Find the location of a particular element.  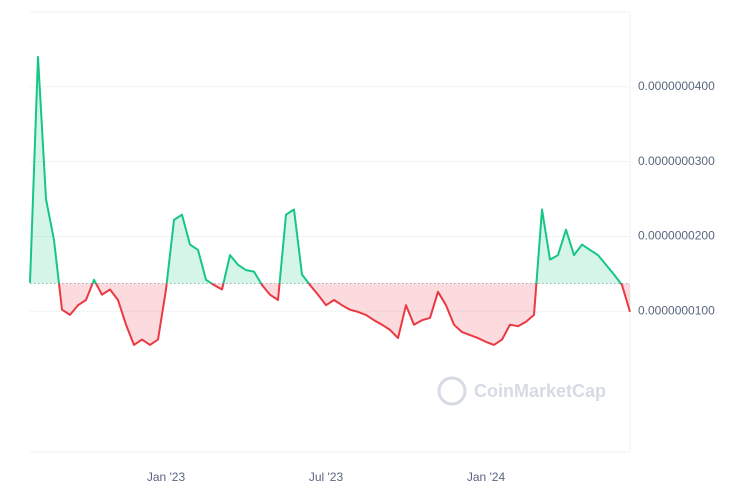

watermark-text: CoinMarketCap is located at coordinates (540, 391).